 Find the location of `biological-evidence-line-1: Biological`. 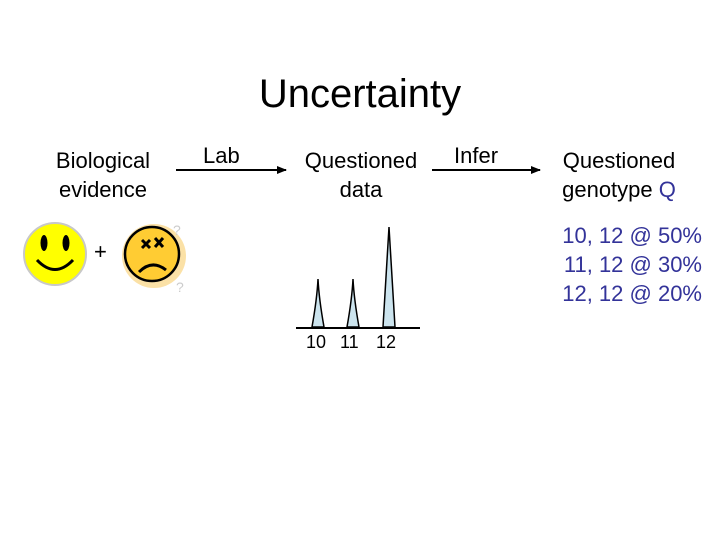

biological-evidence-line-1: Biological is located at coordinates (103, 160).